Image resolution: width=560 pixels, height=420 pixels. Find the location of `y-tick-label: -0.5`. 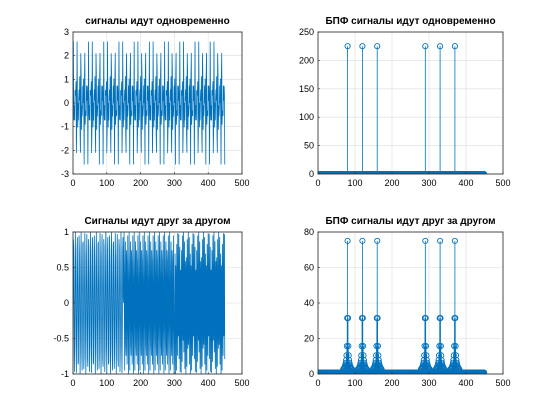

y-tick-label: -0.5 is located at coordinates (61, 339).